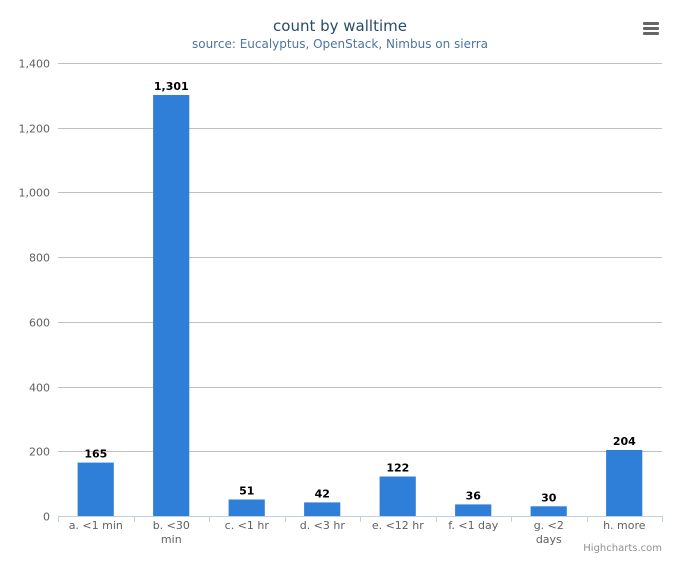  What do you see at coordinates (246, 491) in the screenshot?
I see `data-label: 51` at bounding box center [246, 491].